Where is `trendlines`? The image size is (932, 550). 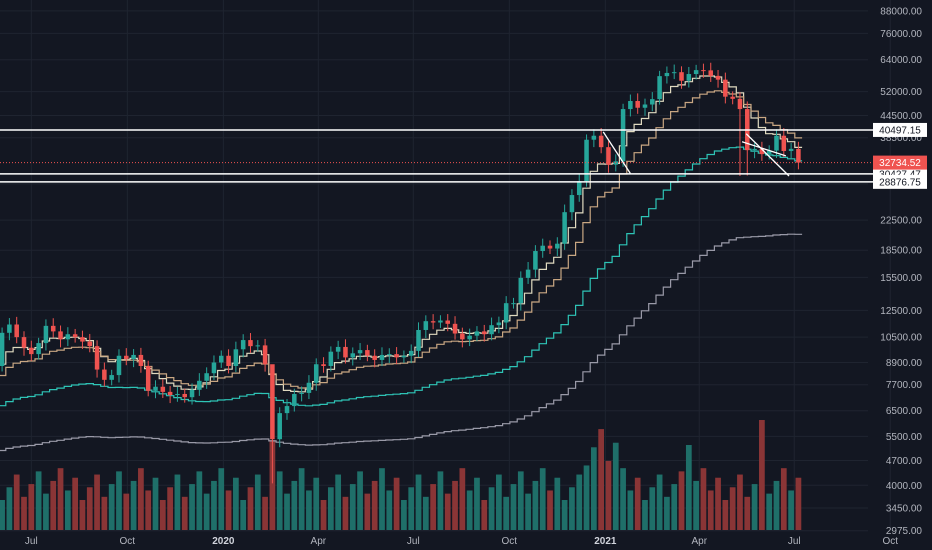 trendlines is located at coordinates (696, 154).